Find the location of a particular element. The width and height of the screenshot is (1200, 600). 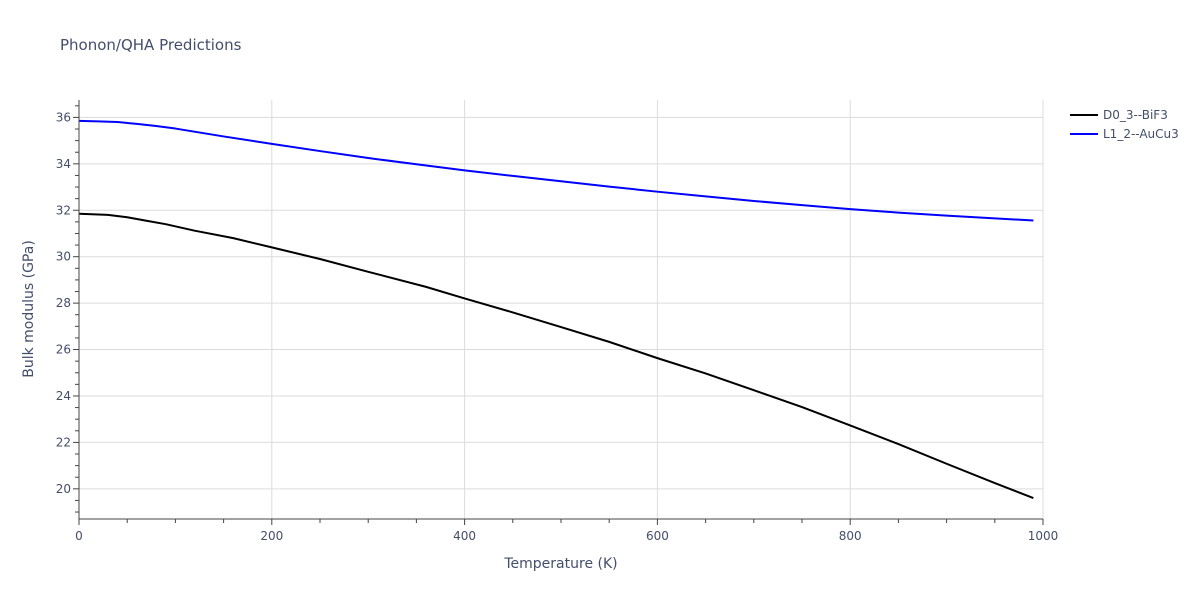

y-tick-label: 32 is located at coordinates (63, 210).